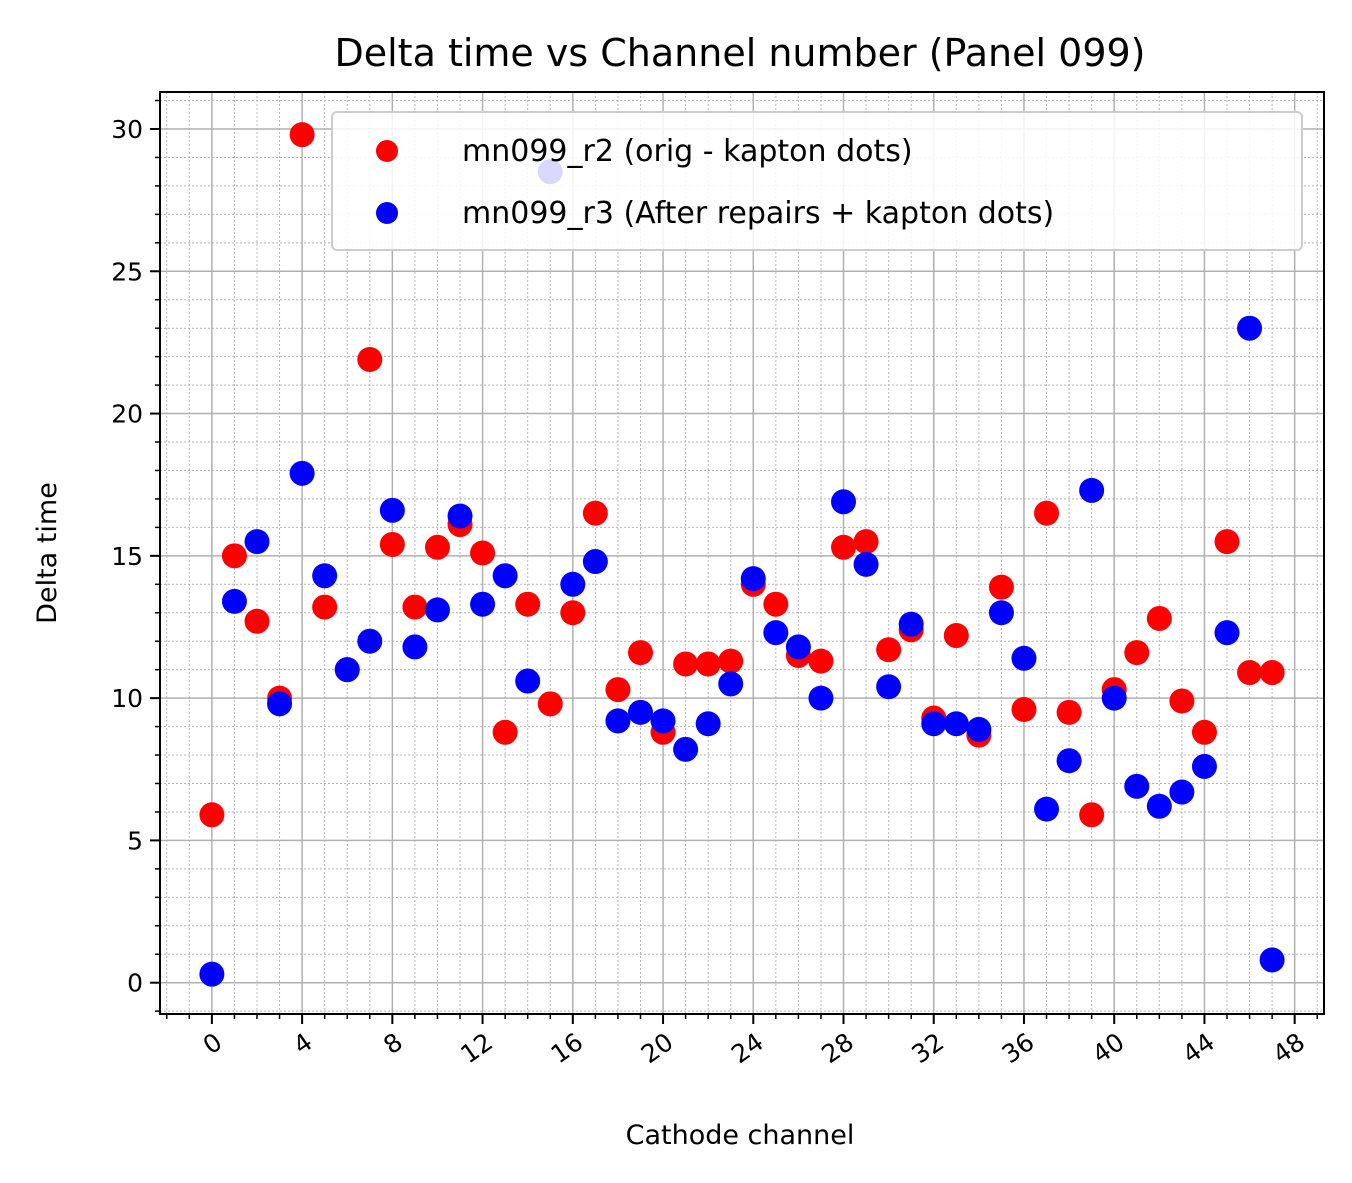  What do you see at coordinates (687, 151) in the screenshot?
I see `legend-label-r2: mn099_r2 (orig - kapton dots)` at bounding box center [687, 151].